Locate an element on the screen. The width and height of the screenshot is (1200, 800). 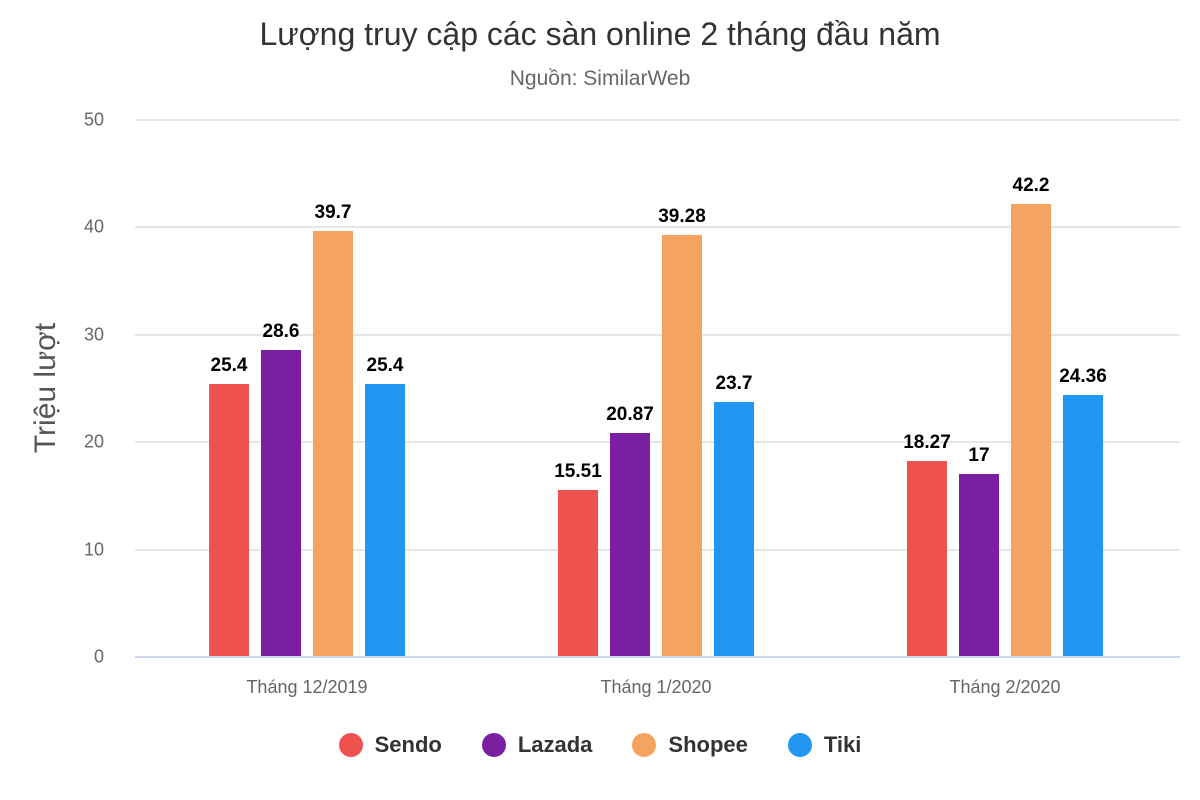
data-label: 23.7 is located at coordinates (734, 384).